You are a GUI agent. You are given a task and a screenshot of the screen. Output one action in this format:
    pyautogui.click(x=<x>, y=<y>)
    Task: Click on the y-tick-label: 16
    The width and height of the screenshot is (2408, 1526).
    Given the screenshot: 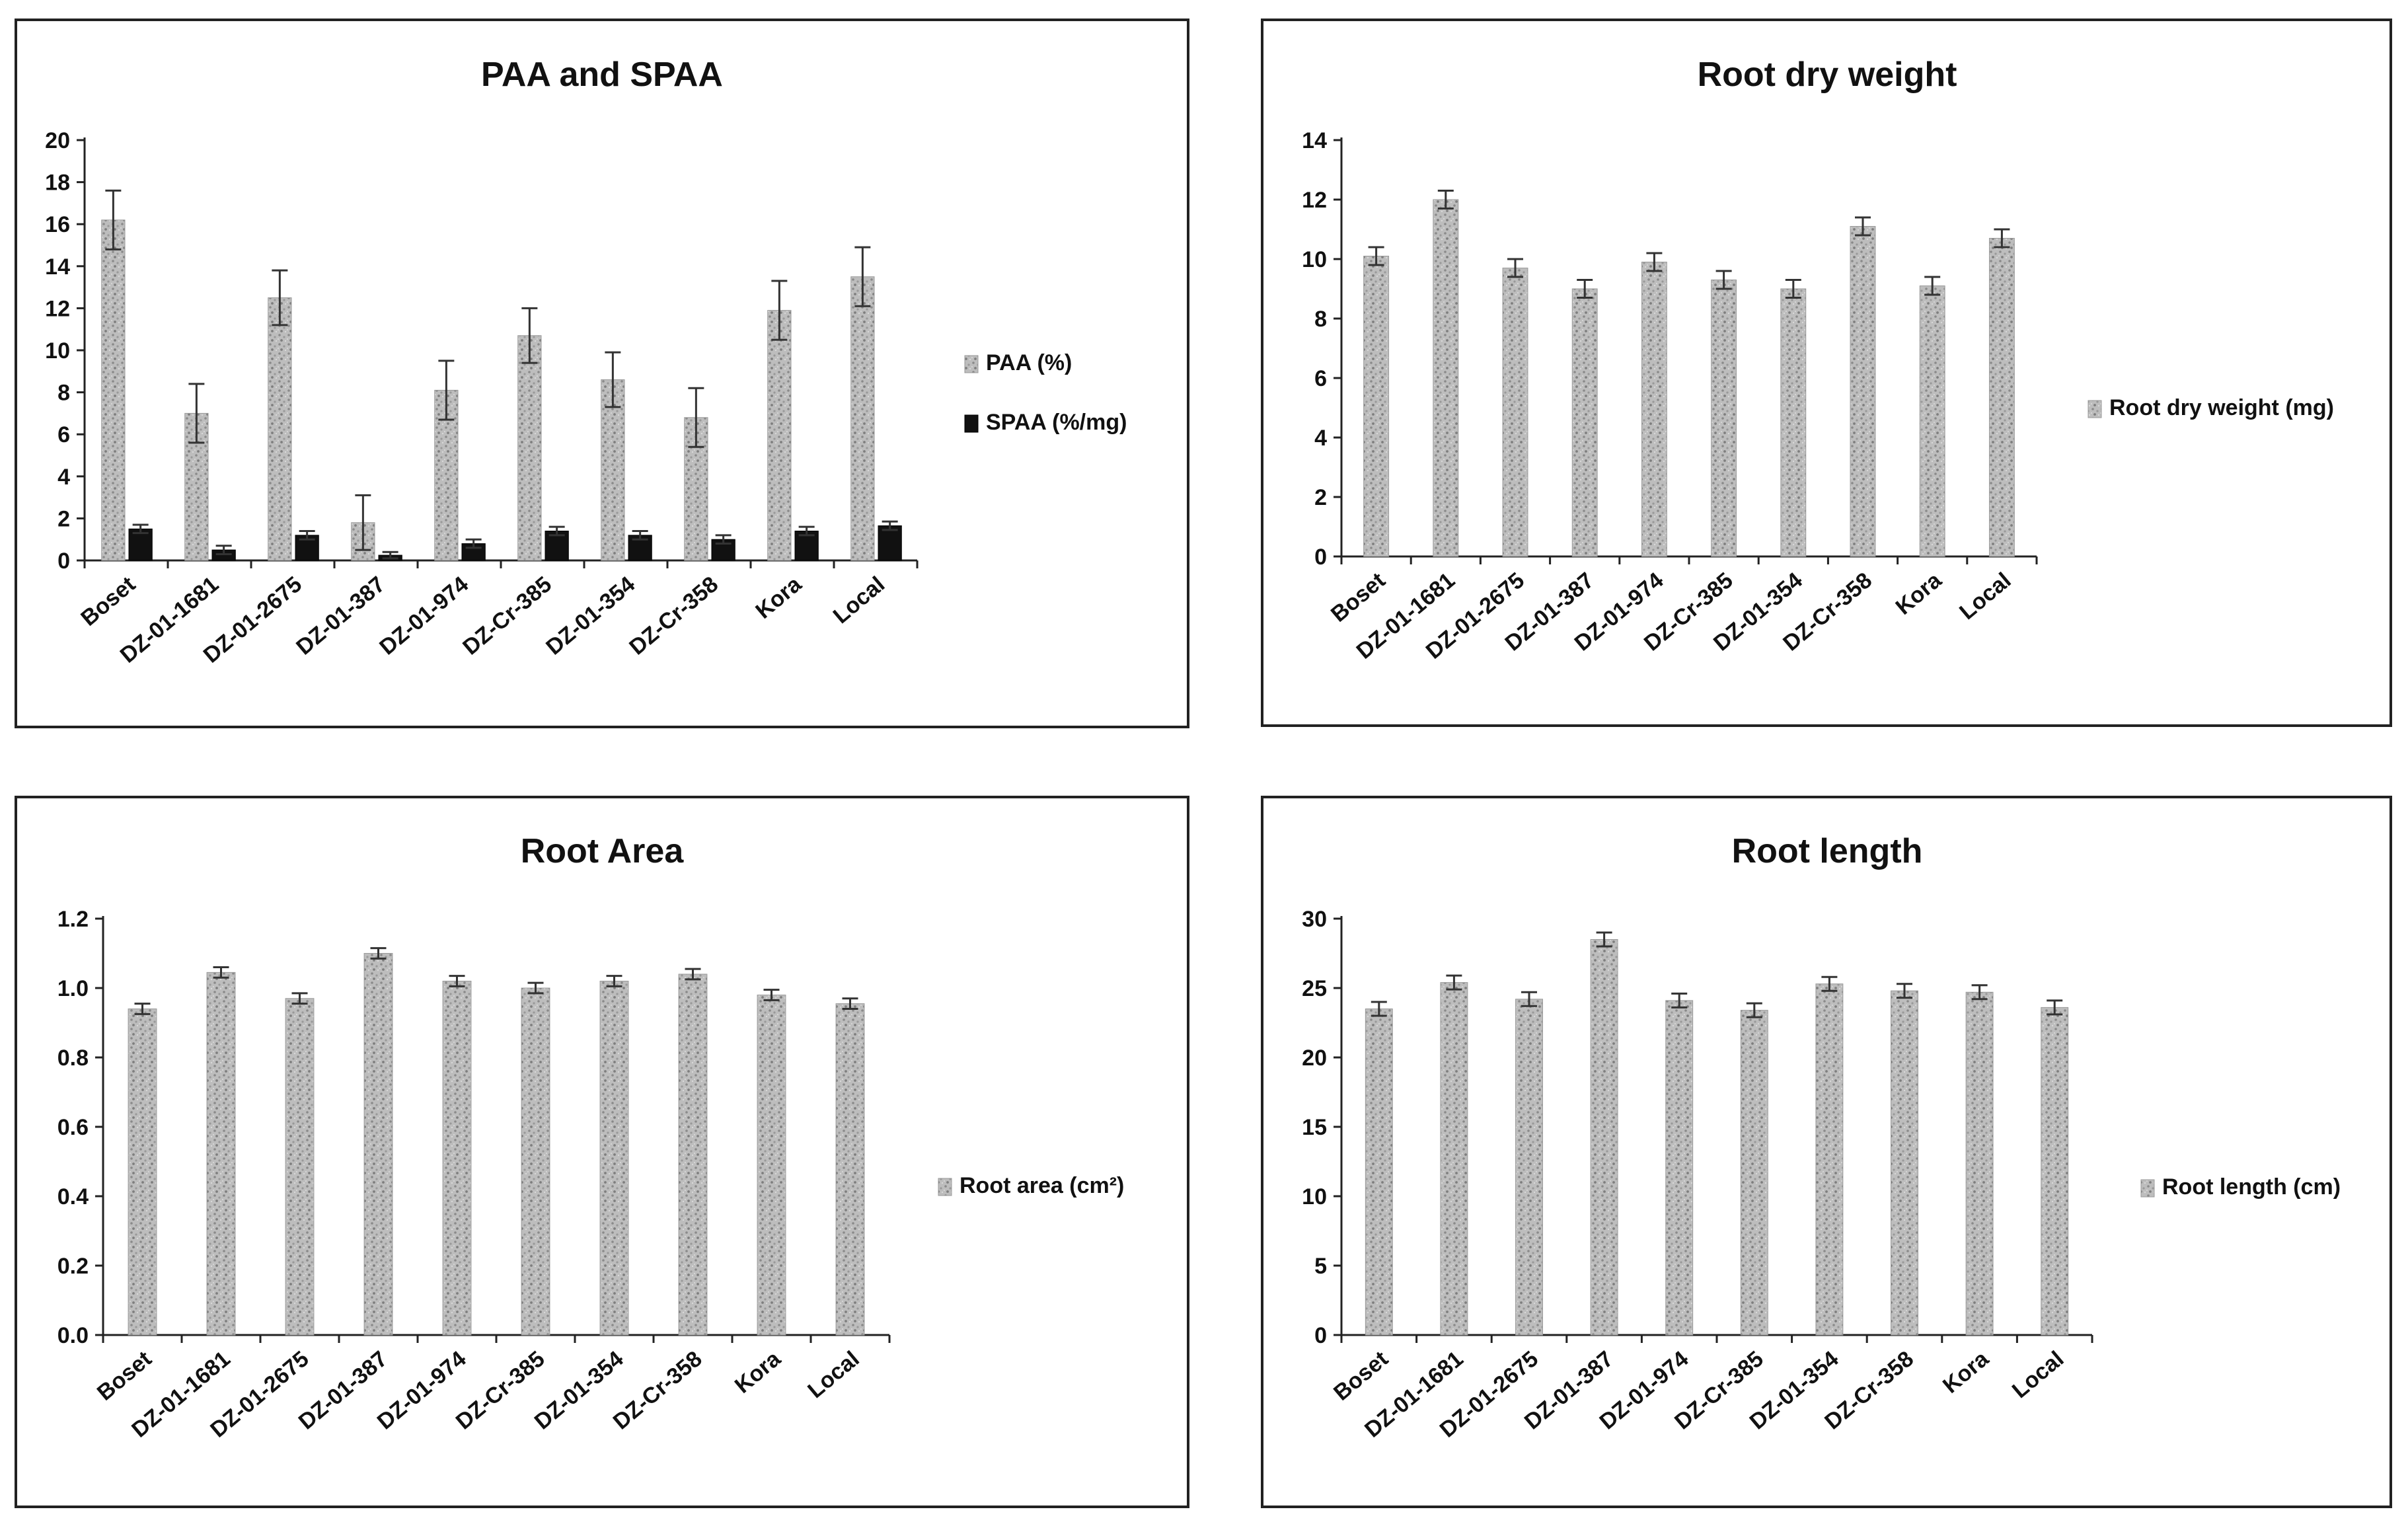 What is the action you would take?
    pyautogui.click(x=58, y=224)
    